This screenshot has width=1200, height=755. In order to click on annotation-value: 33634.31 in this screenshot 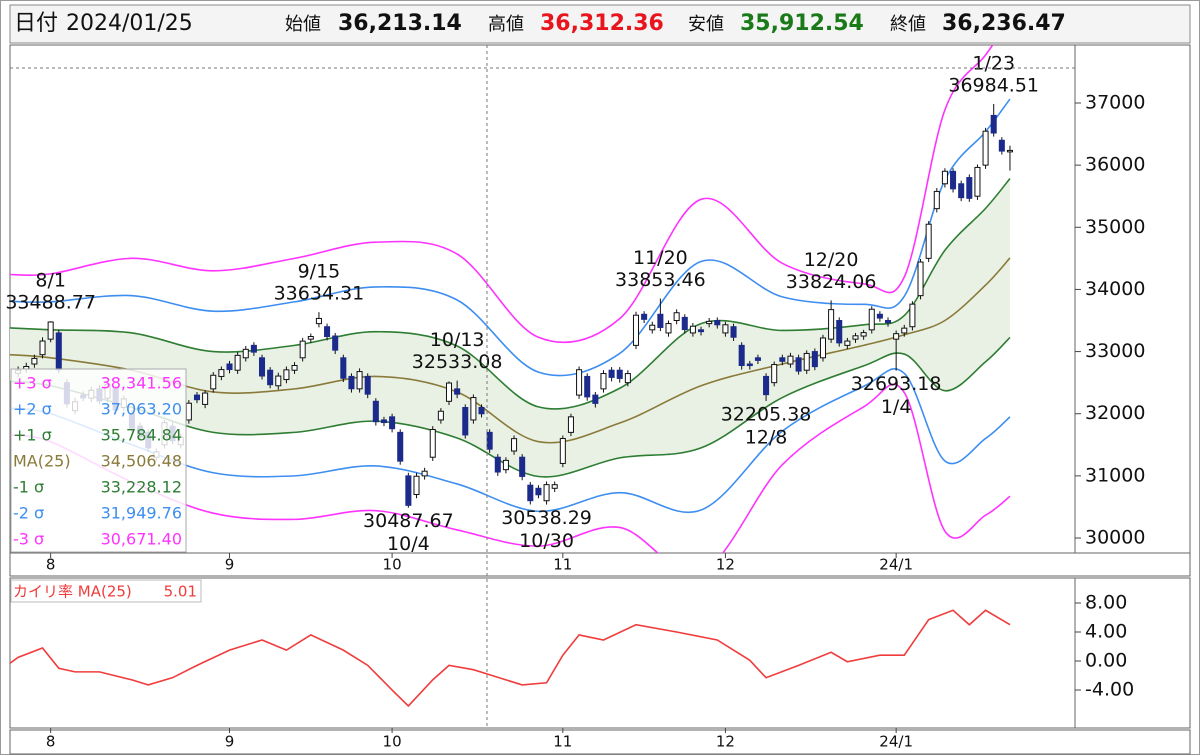, I will do `click(319, 294)`.